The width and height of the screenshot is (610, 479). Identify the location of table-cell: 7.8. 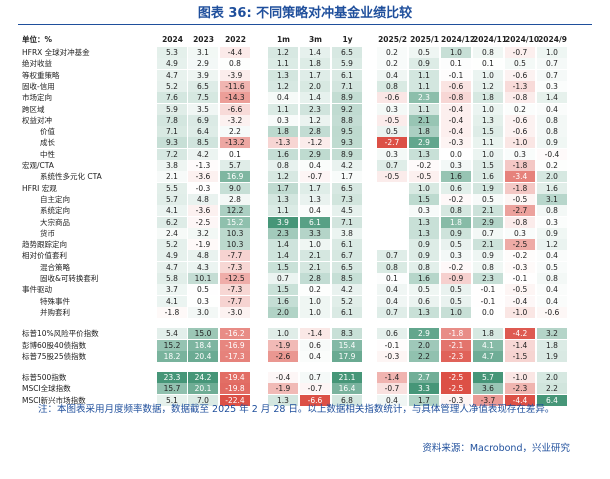
(172, 120).